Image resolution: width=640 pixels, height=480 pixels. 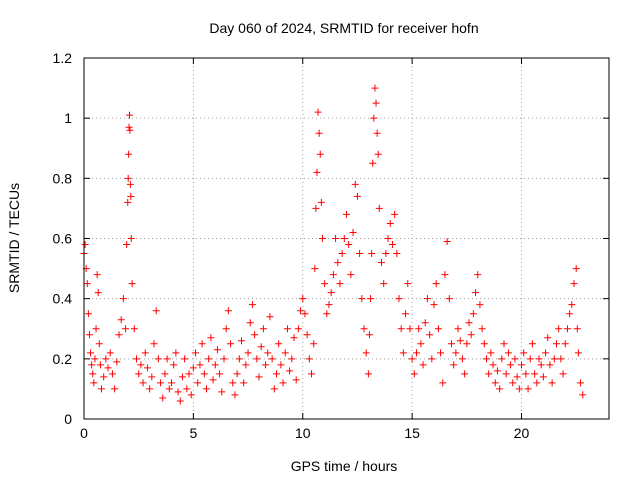 What do you see at coordinates (63, 178) in the screenshot?
I see `y-tick-label: 0.8` at bounding box center [63, 178].